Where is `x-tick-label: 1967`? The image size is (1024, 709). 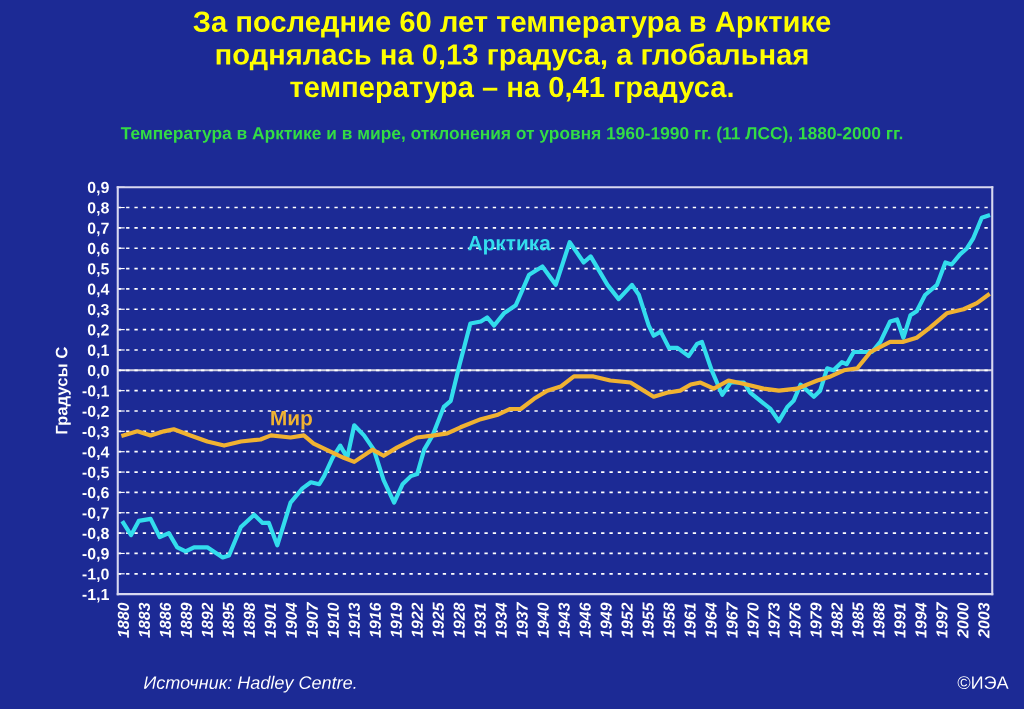
x-tick-label: 1967 is located at coordinates (732, 619).